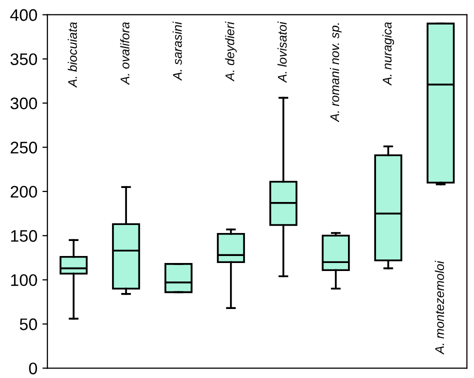 This screenshot has width=474, height=378. I want to click on y-tick-label: 100, so click(24, 280).